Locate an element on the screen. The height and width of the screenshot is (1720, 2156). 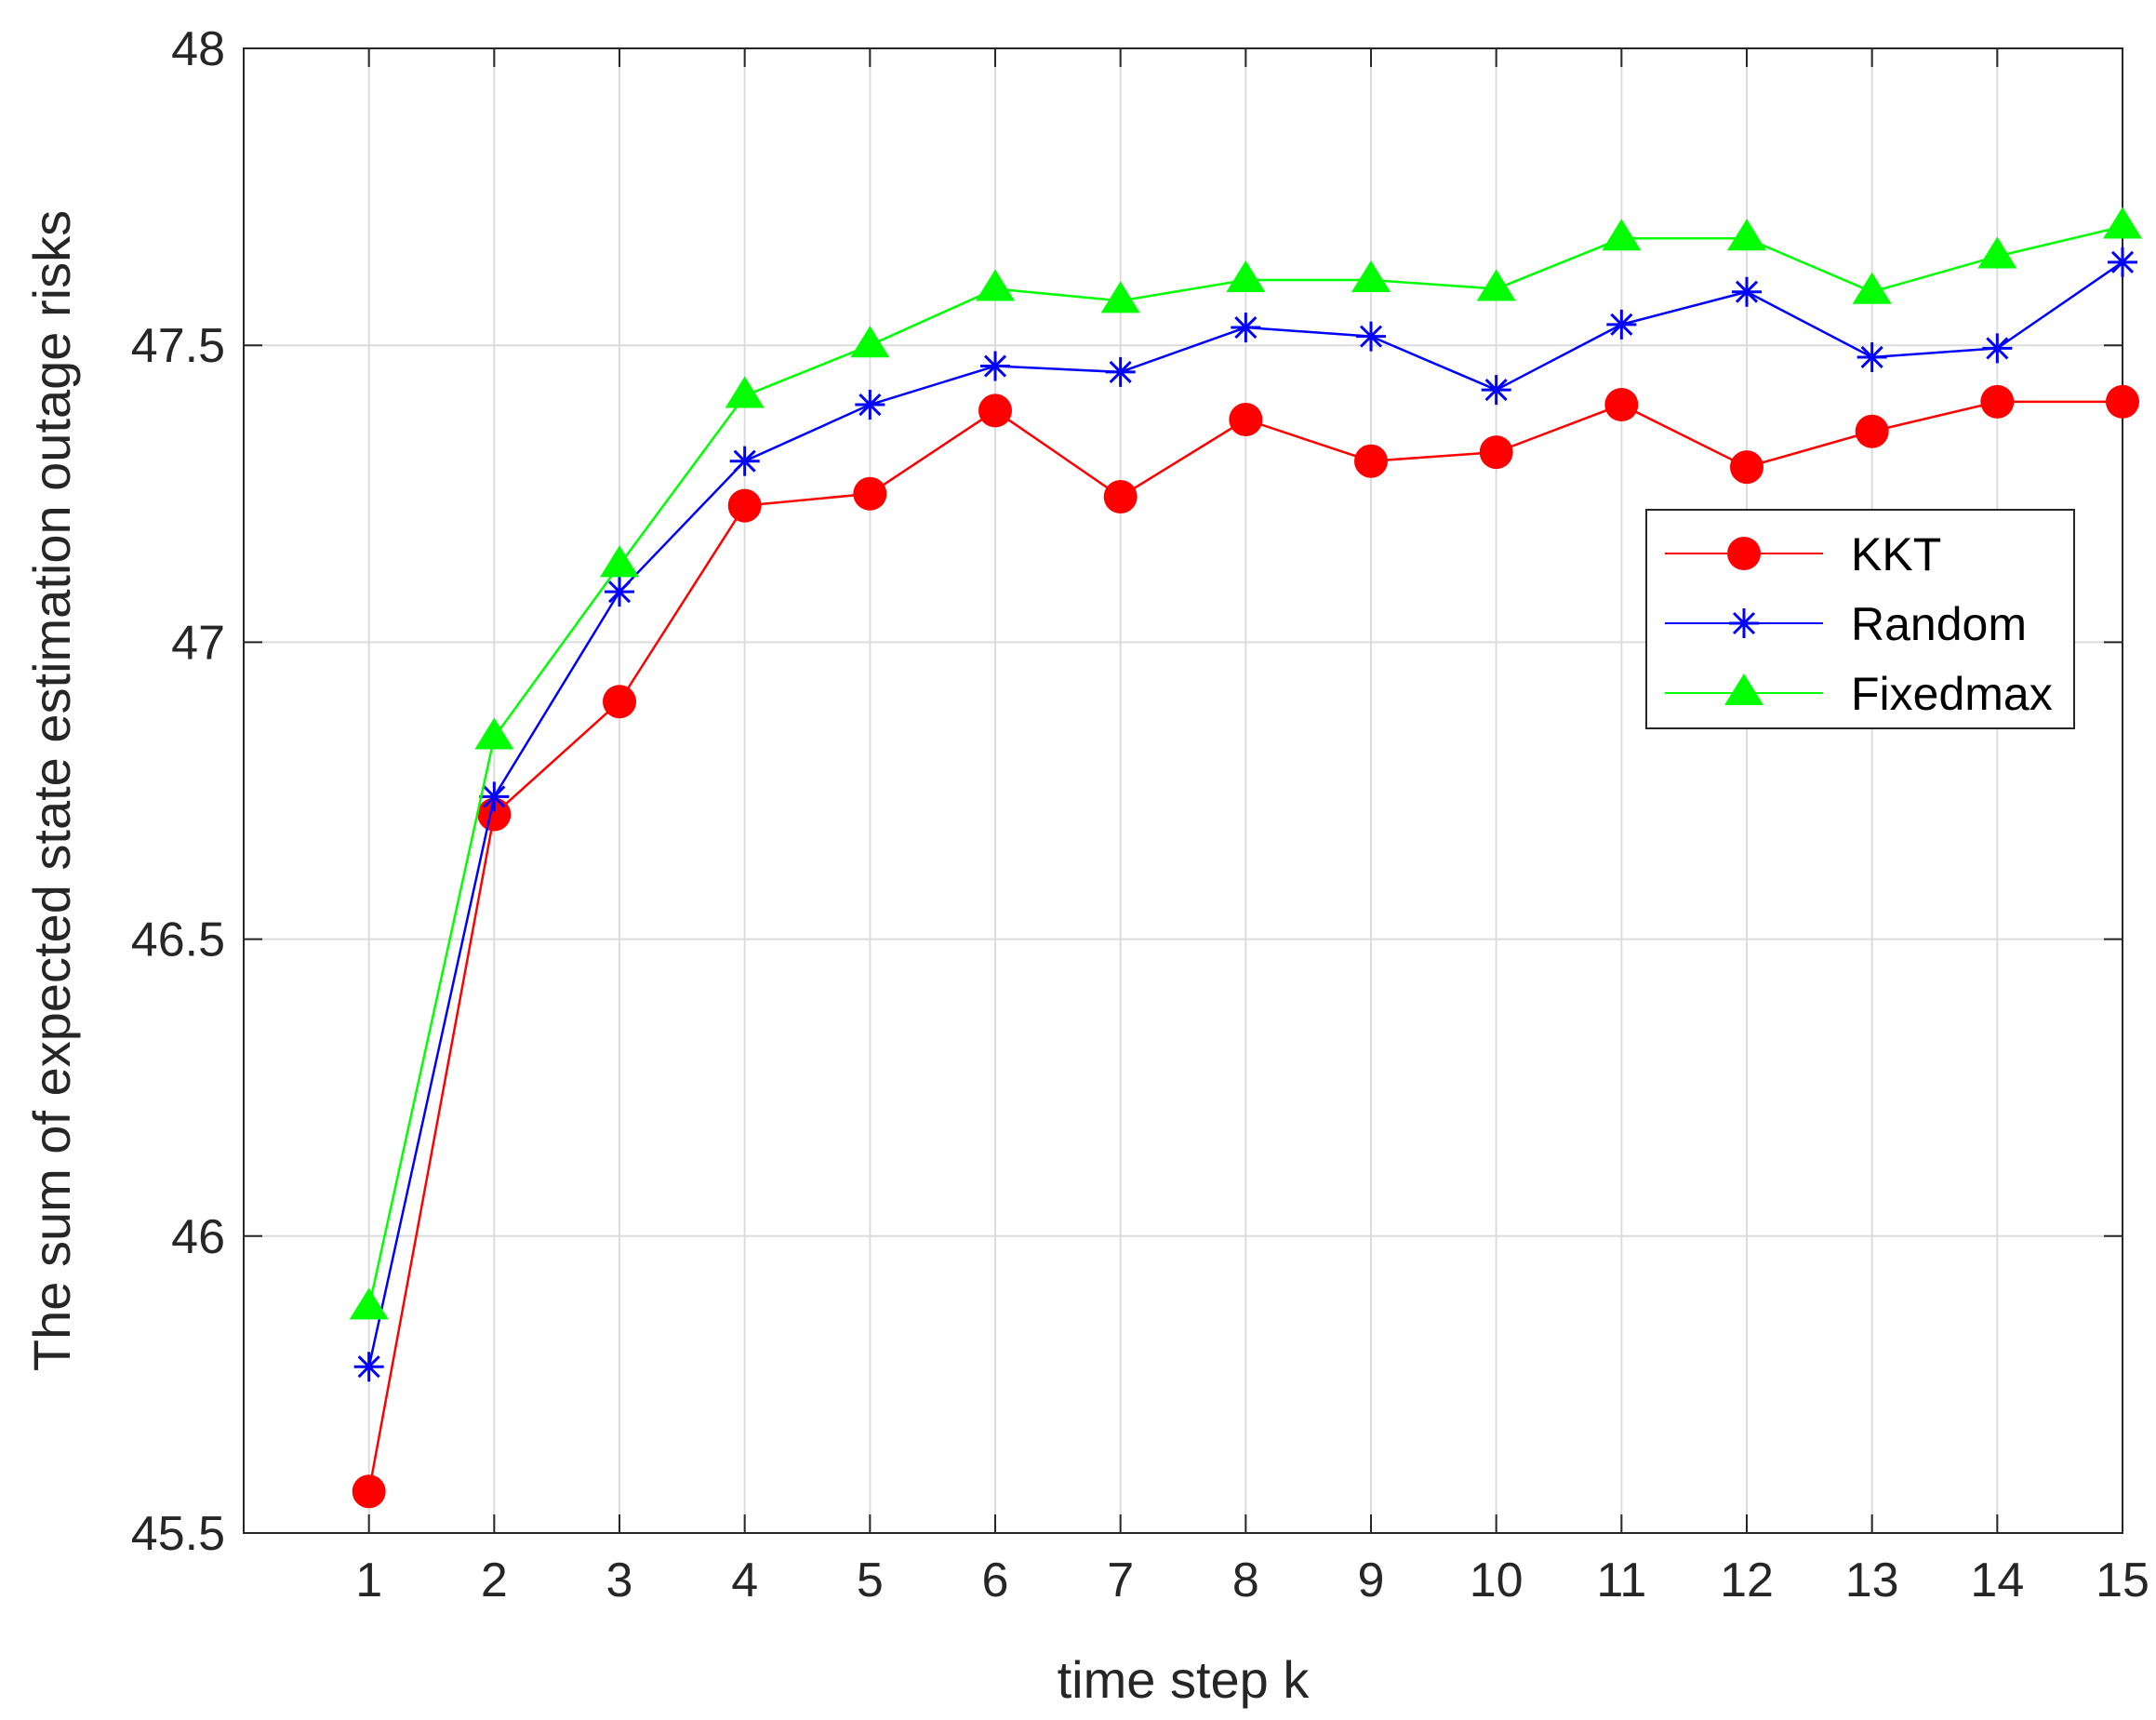
y-tick-label: 46 is located at coordinates (198, 1237).